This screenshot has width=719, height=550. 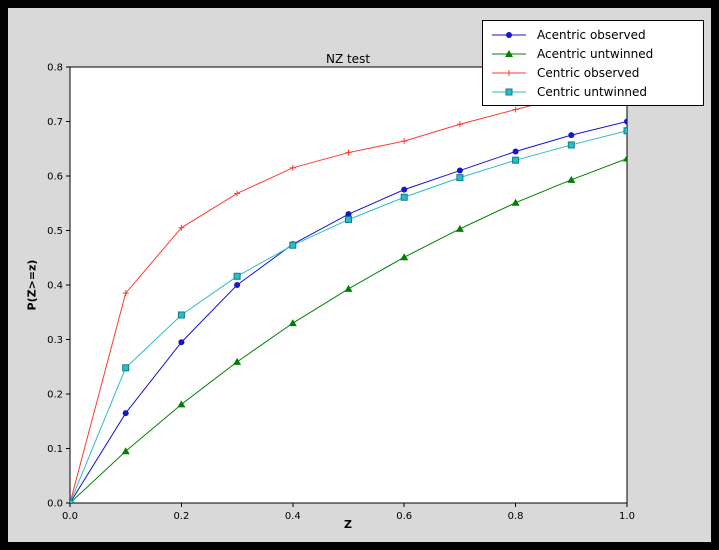 I want to click on y-tick-label: 0.3, so click(x=55, y=340).